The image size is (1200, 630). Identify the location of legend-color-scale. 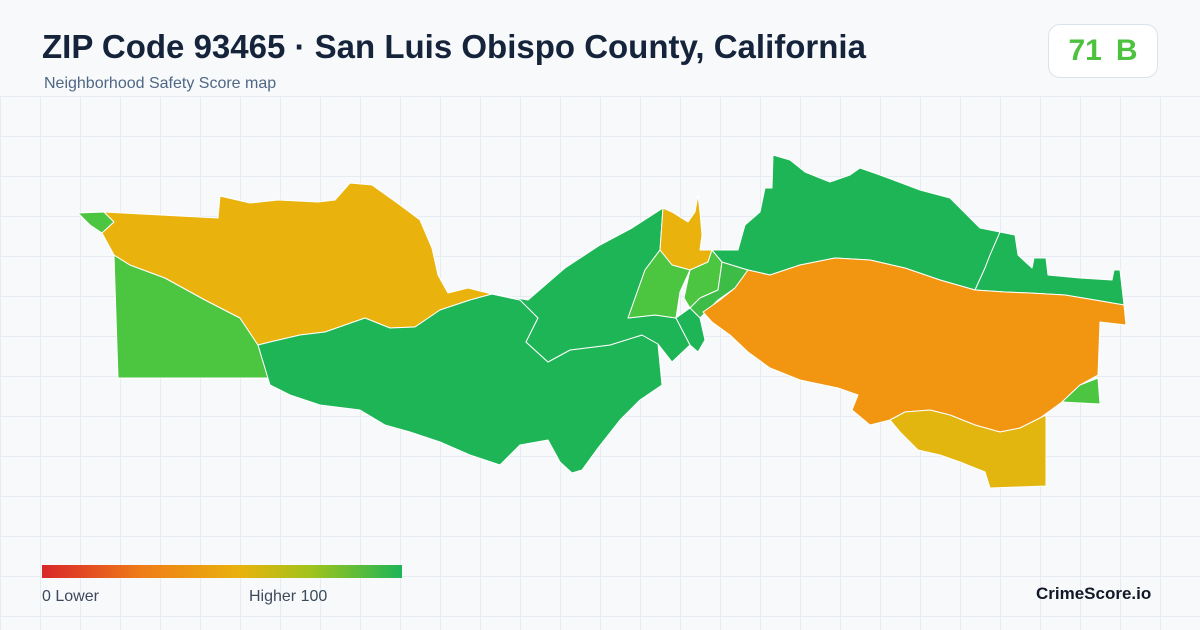
(222, 571).